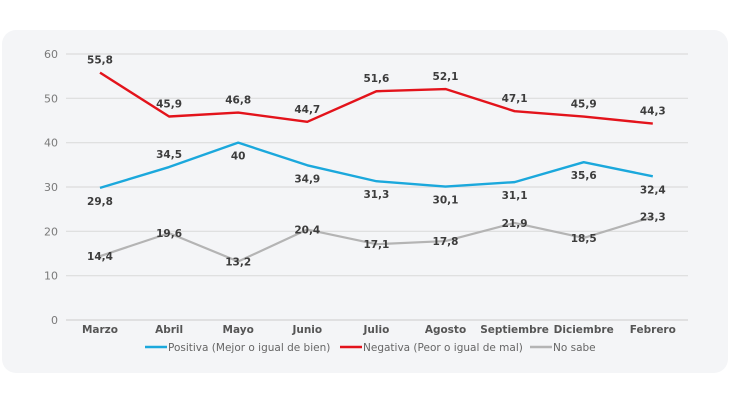  Describe the element at coordinates (307, 231) in the screenshot. I see `data-label: 20,4` at that location.